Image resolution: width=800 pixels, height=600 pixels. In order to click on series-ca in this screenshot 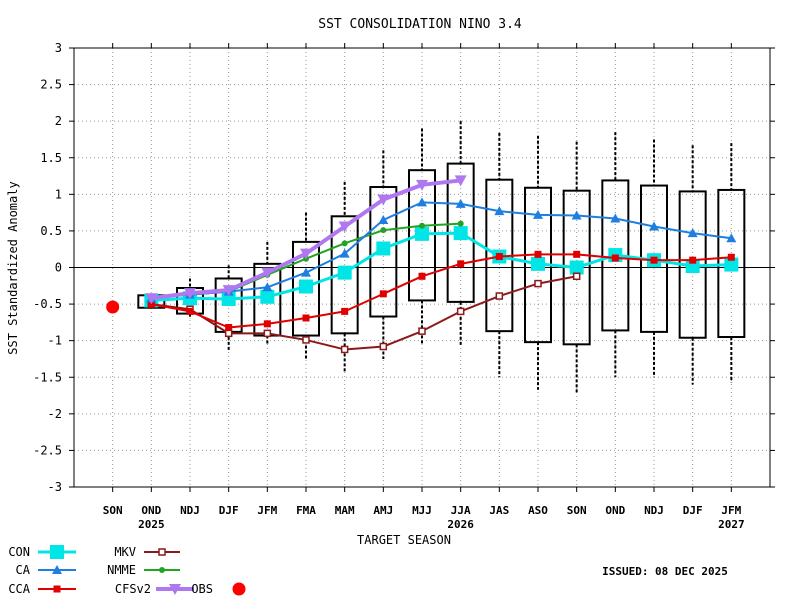, I will do `click(441, 250)`.